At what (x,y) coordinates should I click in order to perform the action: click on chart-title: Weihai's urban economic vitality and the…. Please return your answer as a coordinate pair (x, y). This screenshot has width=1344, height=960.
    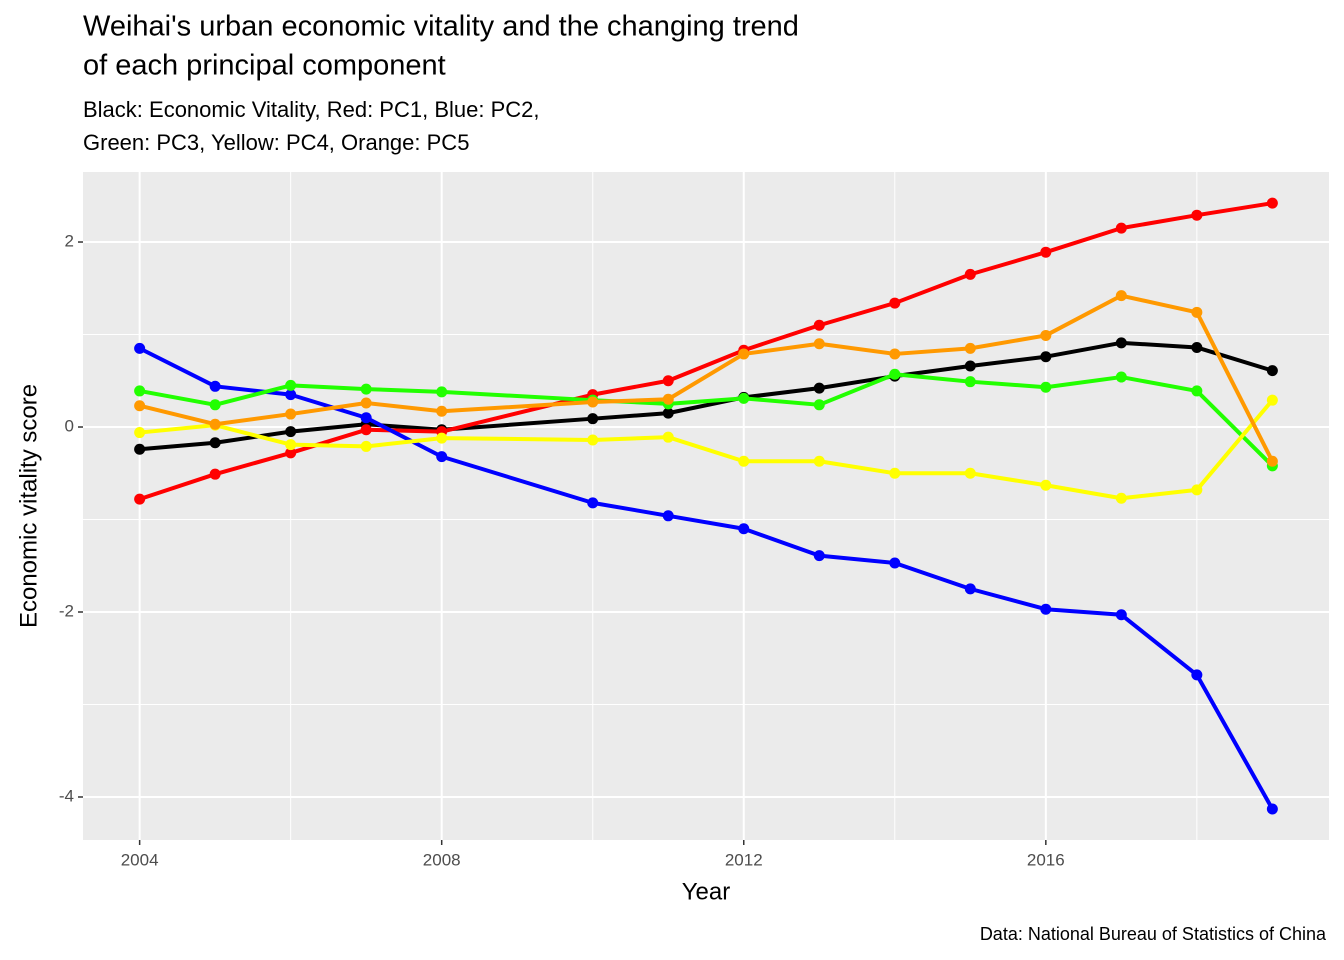
    Looking at the image, I should click on (441, 27).